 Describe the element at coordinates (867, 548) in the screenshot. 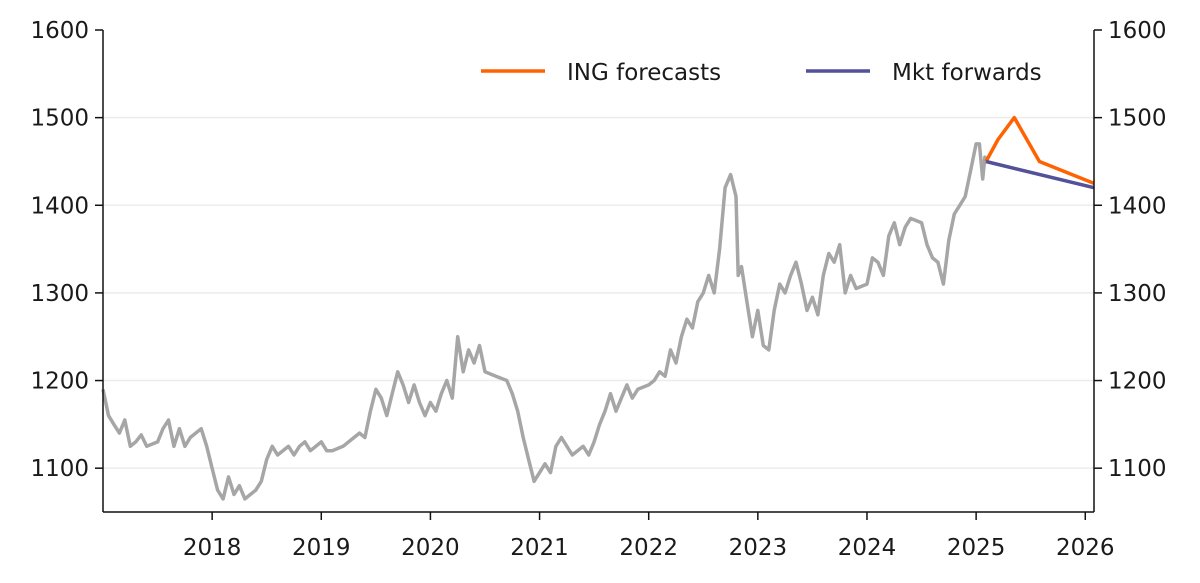

I see `x-tick-label: 2024` at that location.